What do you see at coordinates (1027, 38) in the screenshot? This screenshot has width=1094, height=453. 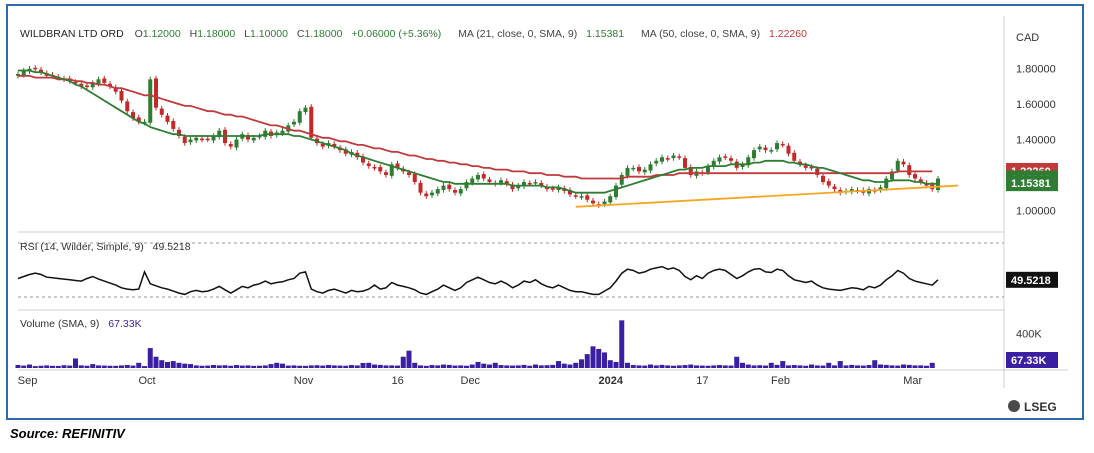 I see `currency-label: CAD` at bounding box center [1027, 38].